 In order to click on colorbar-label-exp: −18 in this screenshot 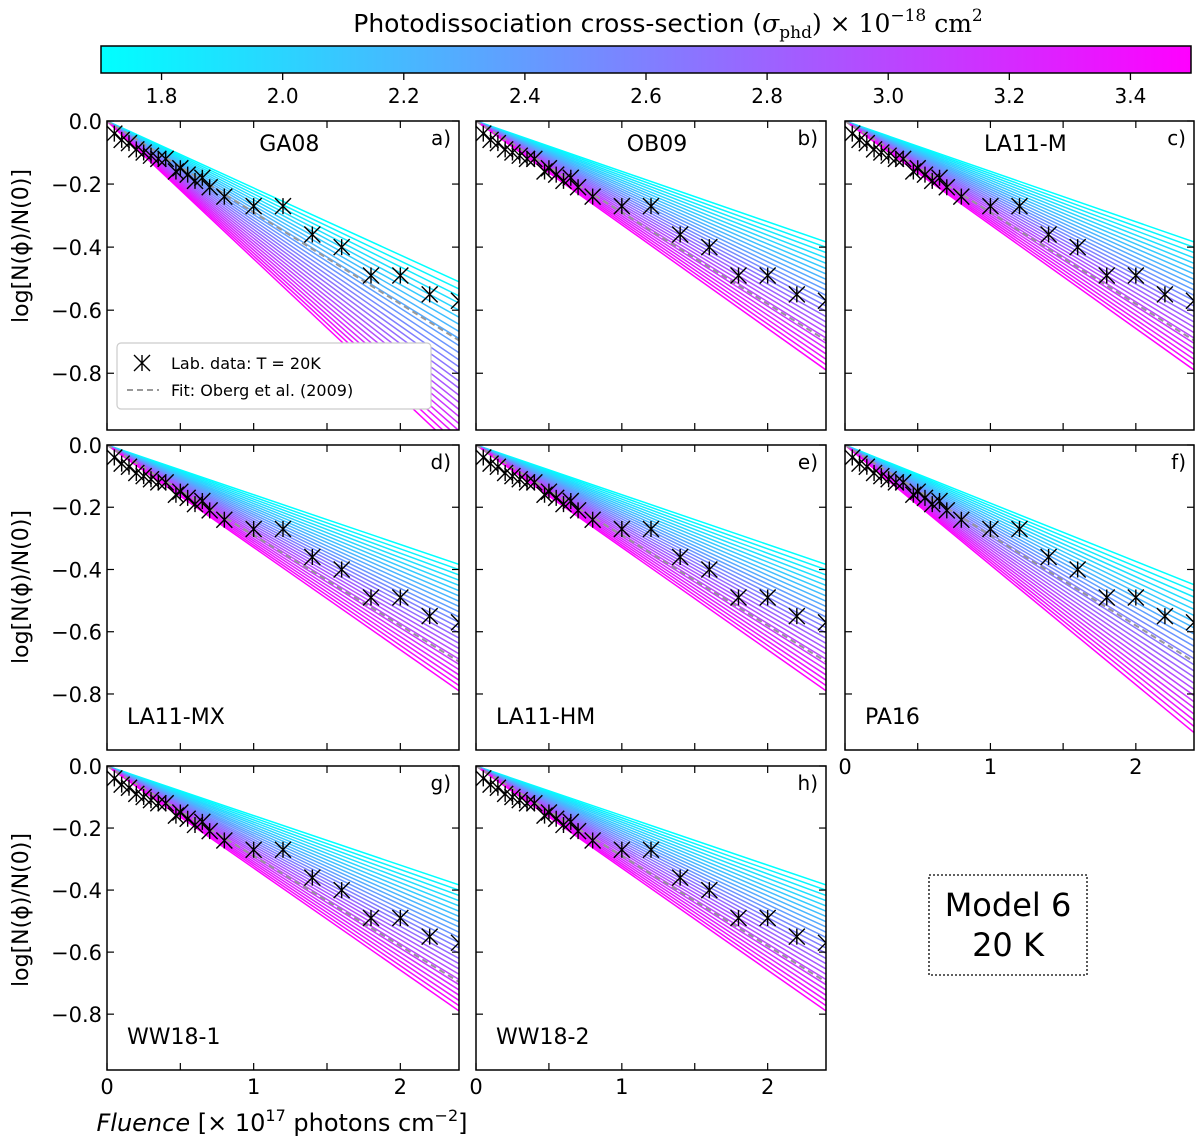, I will do `click(908, 16)`.